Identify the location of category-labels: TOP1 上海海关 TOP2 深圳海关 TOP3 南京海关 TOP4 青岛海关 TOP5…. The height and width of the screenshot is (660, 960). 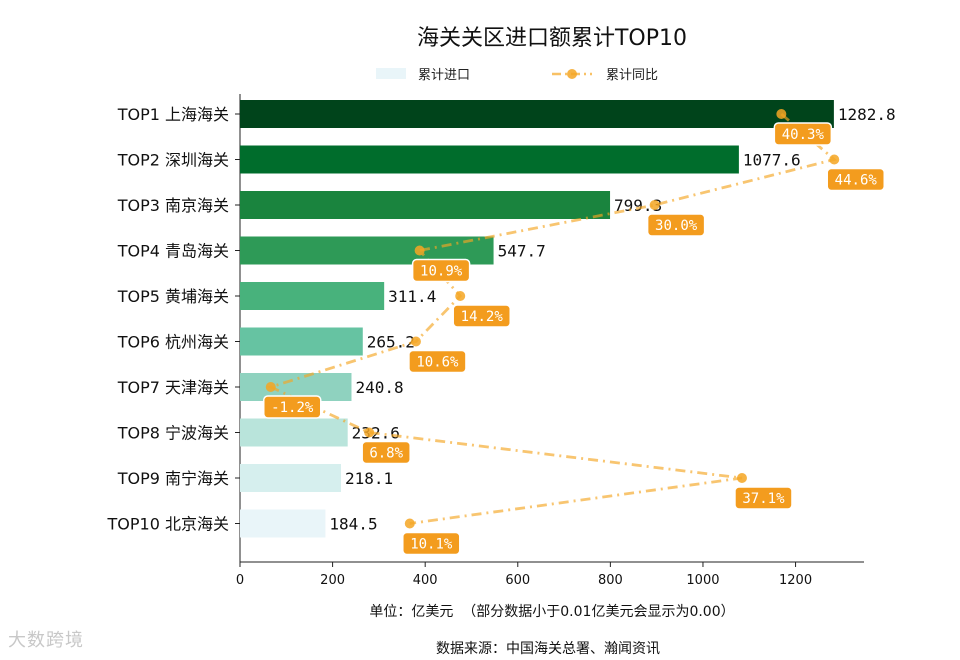
(173, 319).